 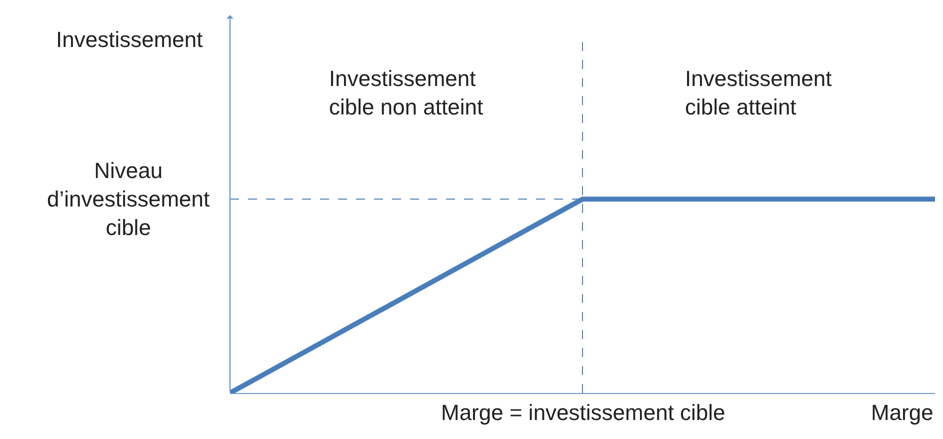 I want to click on ref-line-label: Niveau d’investissement cible, so click(x=128, y=199).